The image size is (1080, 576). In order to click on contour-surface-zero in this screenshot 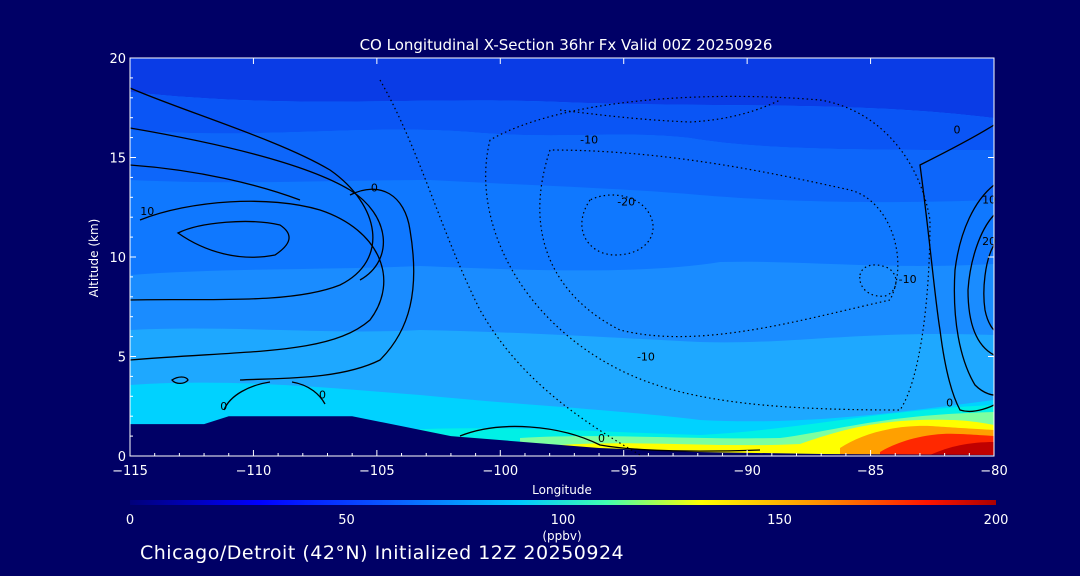, I will do `click(610, 438)`.